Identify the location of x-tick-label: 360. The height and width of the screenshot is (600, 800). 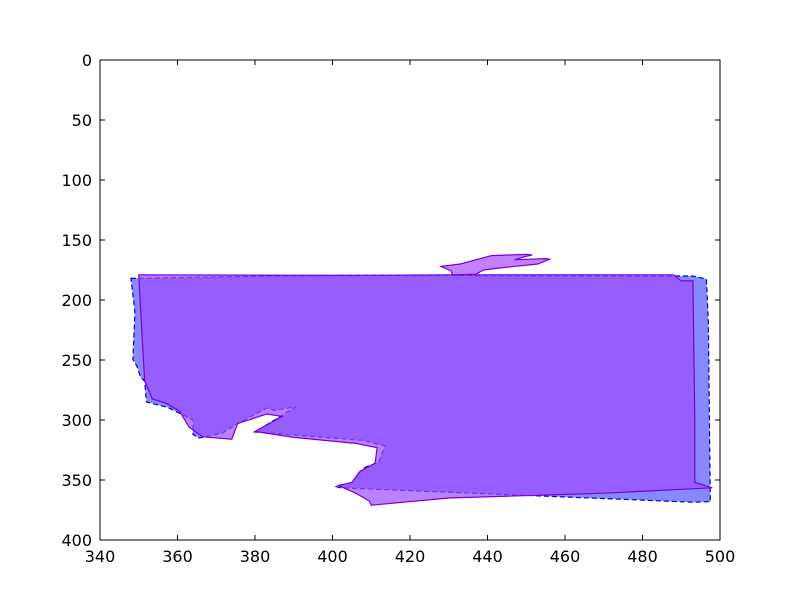
(177, 556).